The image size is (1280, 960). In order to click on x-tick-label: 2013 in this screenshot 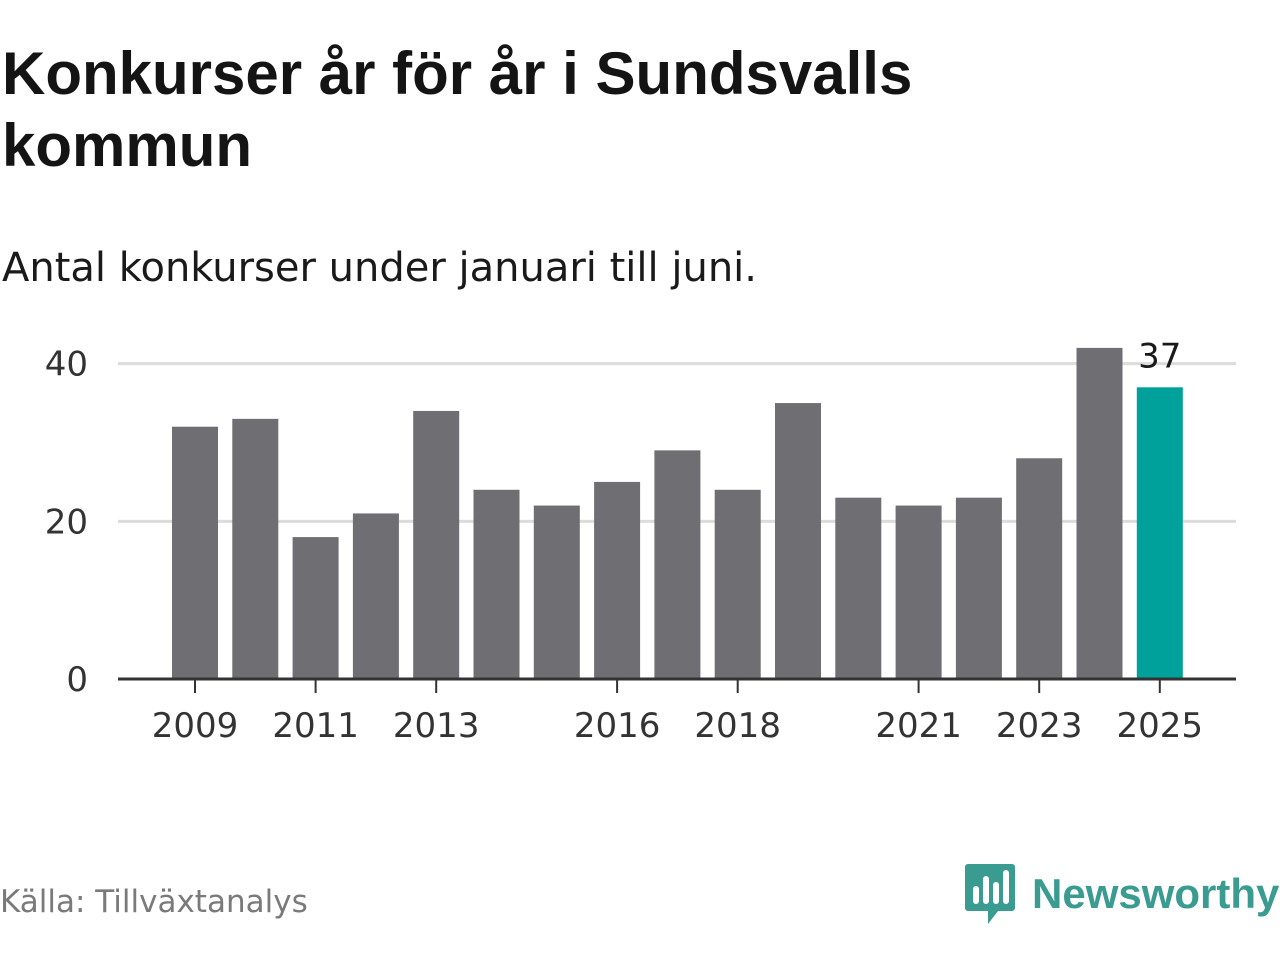, I will do `click(436, 726)`.